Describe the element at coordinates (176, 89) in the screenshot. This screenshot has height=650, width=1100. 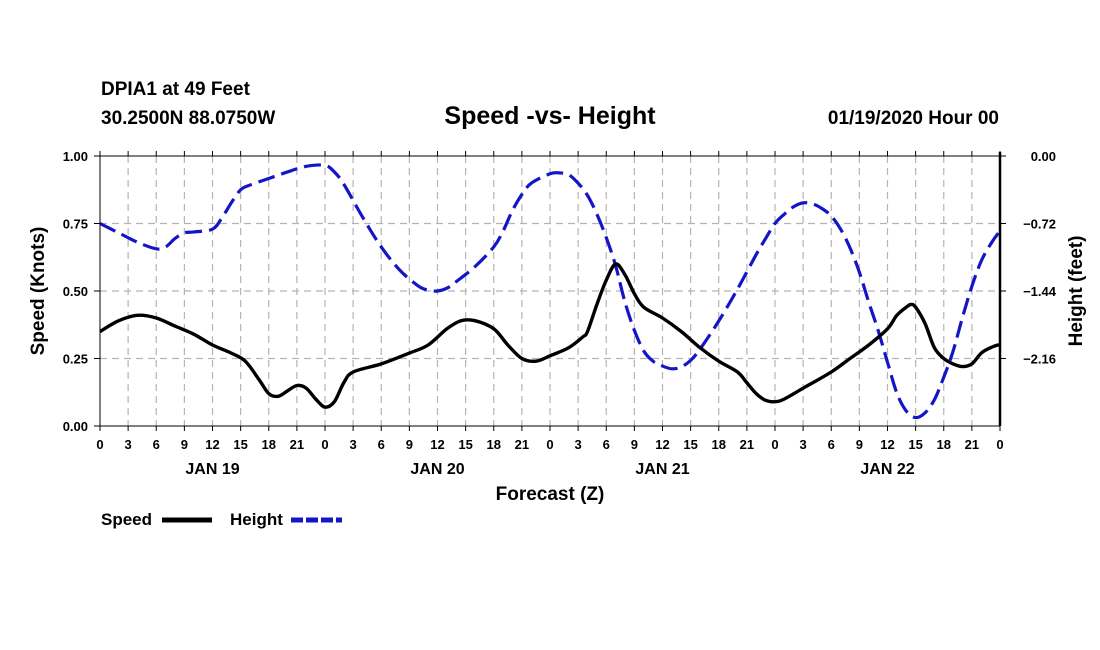
I see `station-label: DPIA1 at 49 Feet` at that location.